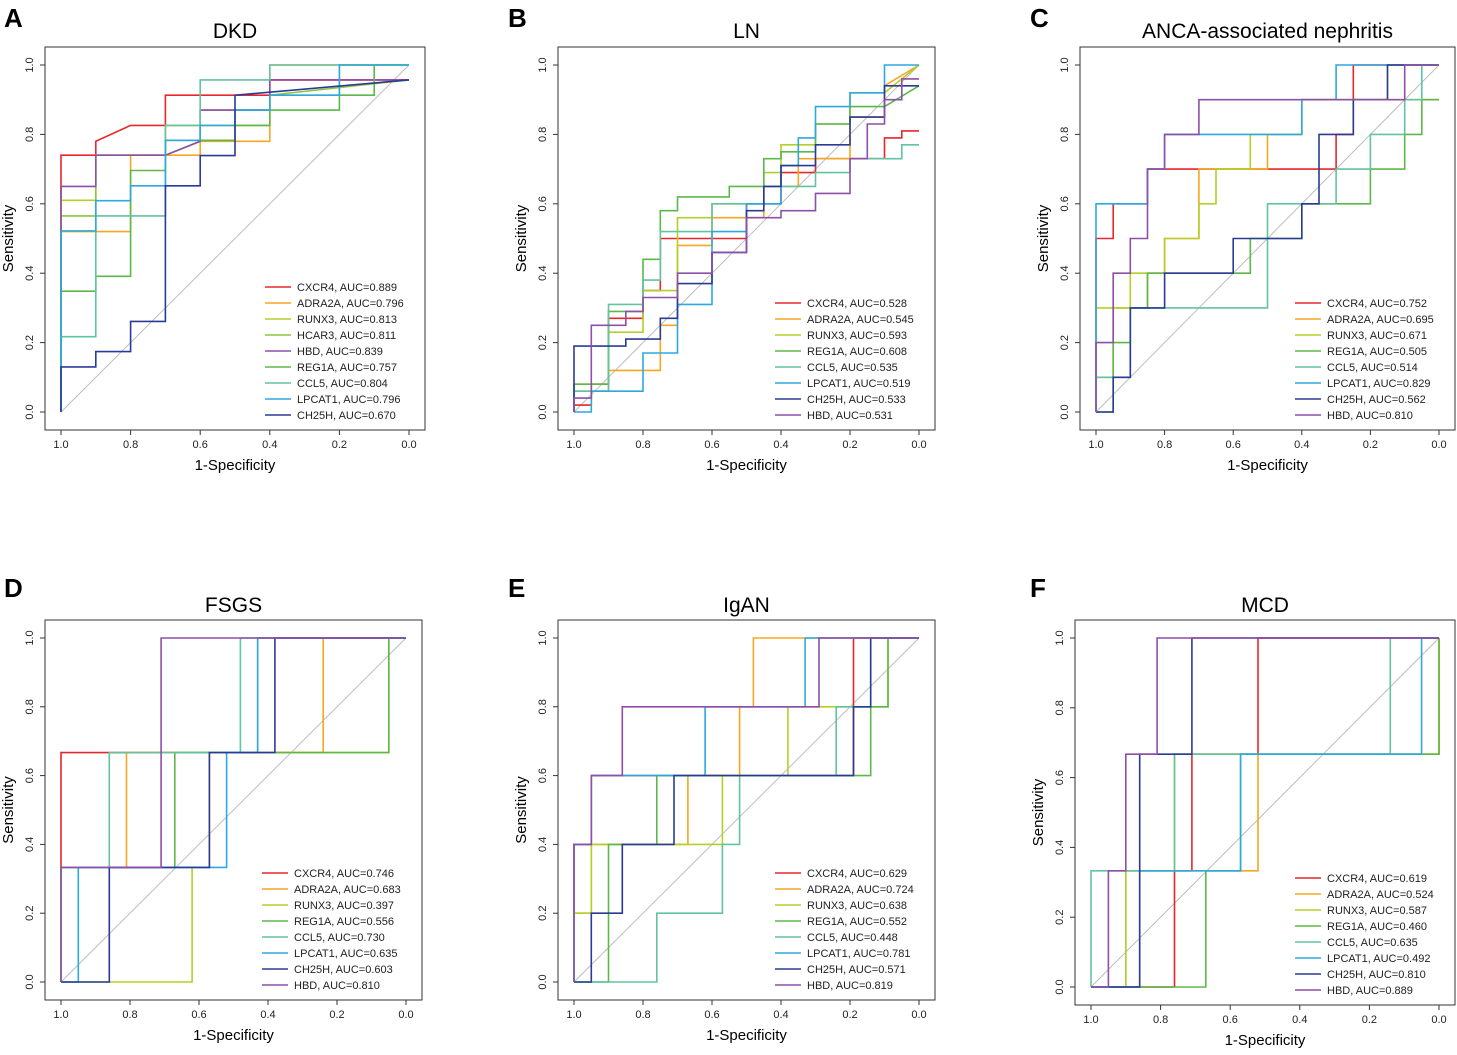 Image resolution: width=1457 pixels, height=1055 pixels. What do you see at coordinates (342, 384) in the screenshot?
I see `legend-entry: CCL5, AUC=0.804` at bounding box center [342, 384].